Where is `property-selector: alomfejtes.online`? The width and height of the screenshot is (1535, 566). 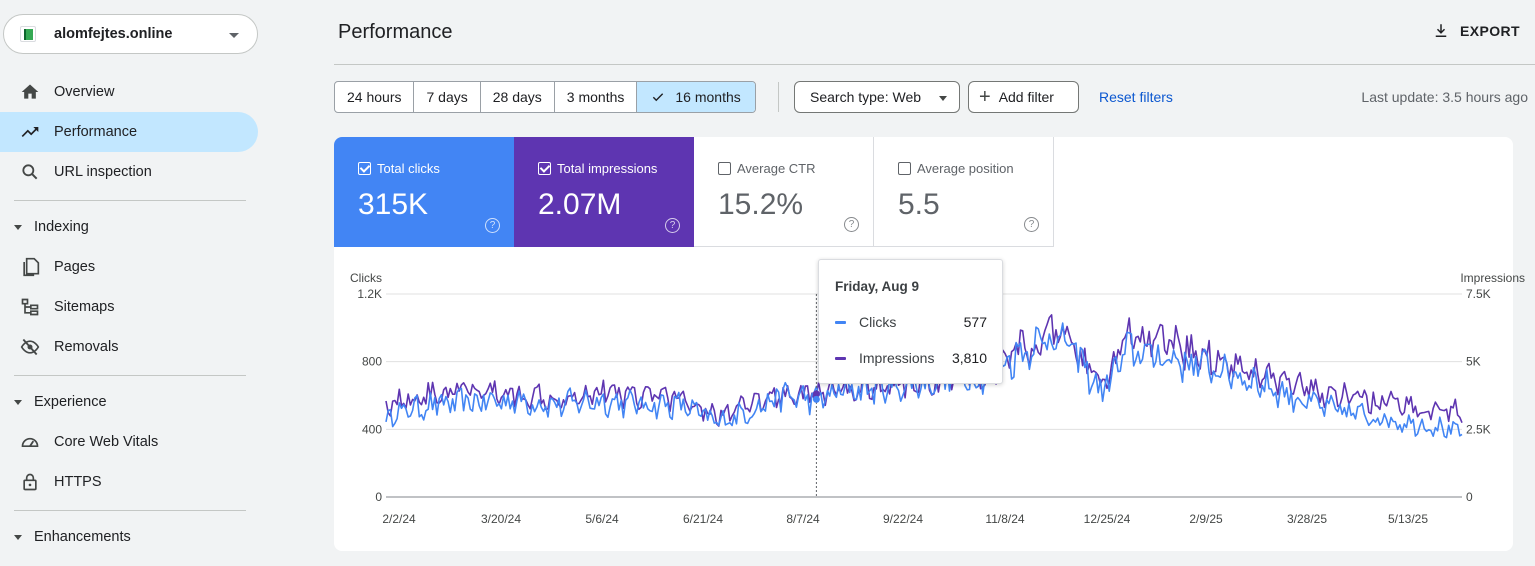 property-selector: alomfejtes.online is located at coordinates (130, 34).